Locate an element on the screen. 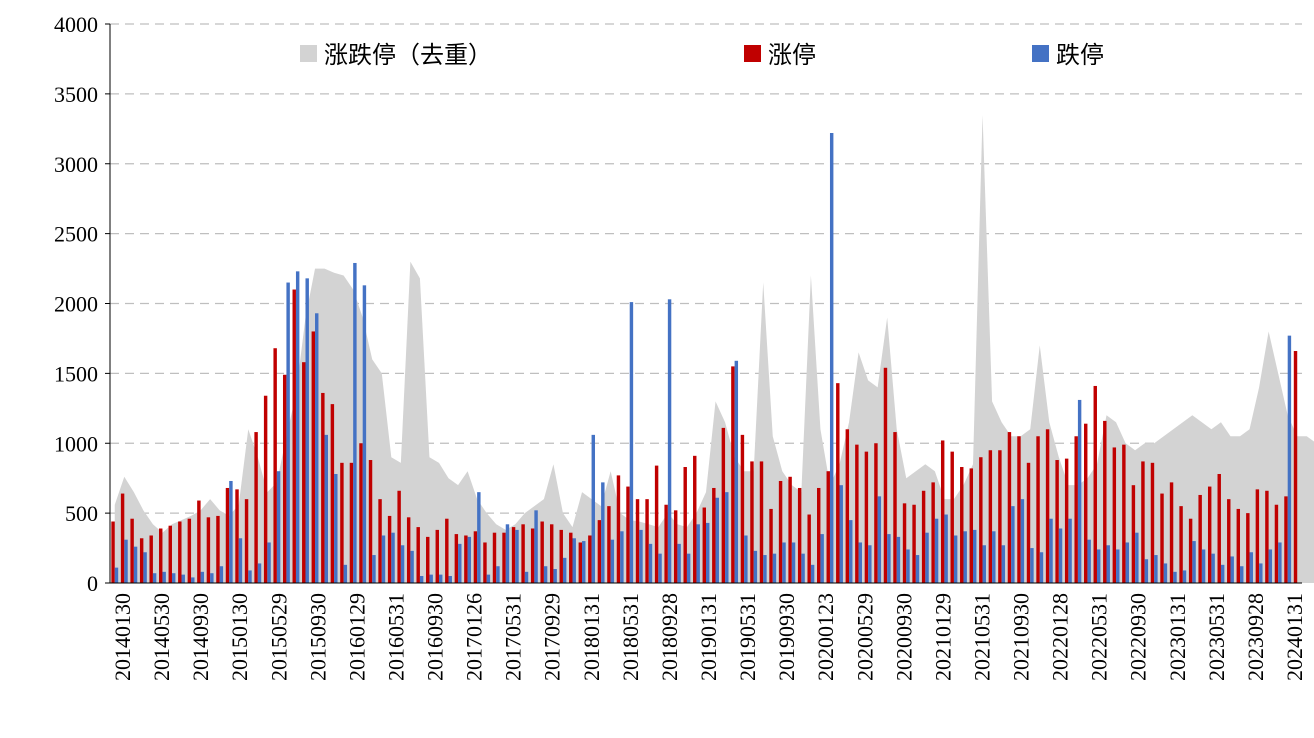 The image size is (1314, 738). x-tick-label: 20220128 is located at coordinates (1060, 637).